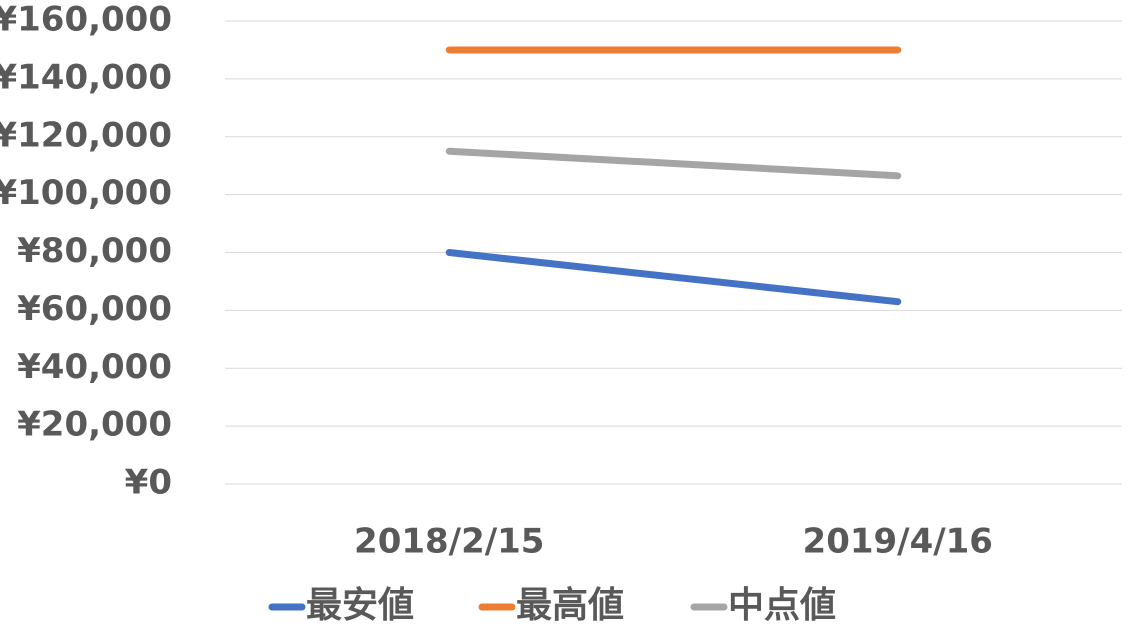 This screenshot has height=640, width=1130. Describe the element at coordinates (570, 605) in the screenshot. I see `legend-label: 最高値` at that location.